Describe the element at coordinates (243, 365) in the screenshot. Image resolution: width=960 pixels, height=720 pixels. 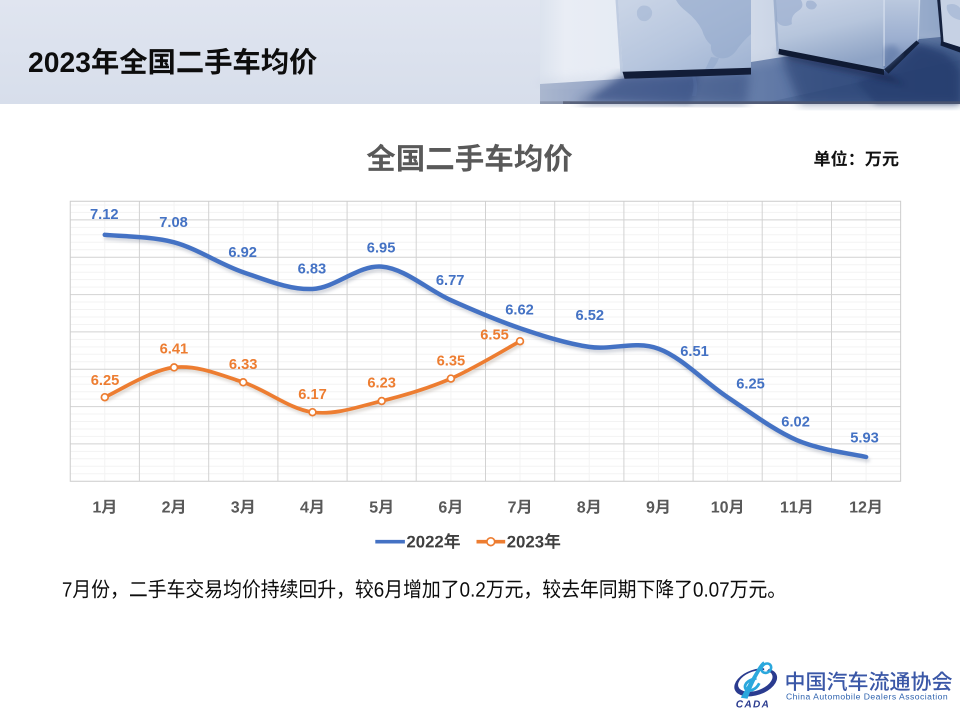
I see `svg-text: 6.33` at that location.